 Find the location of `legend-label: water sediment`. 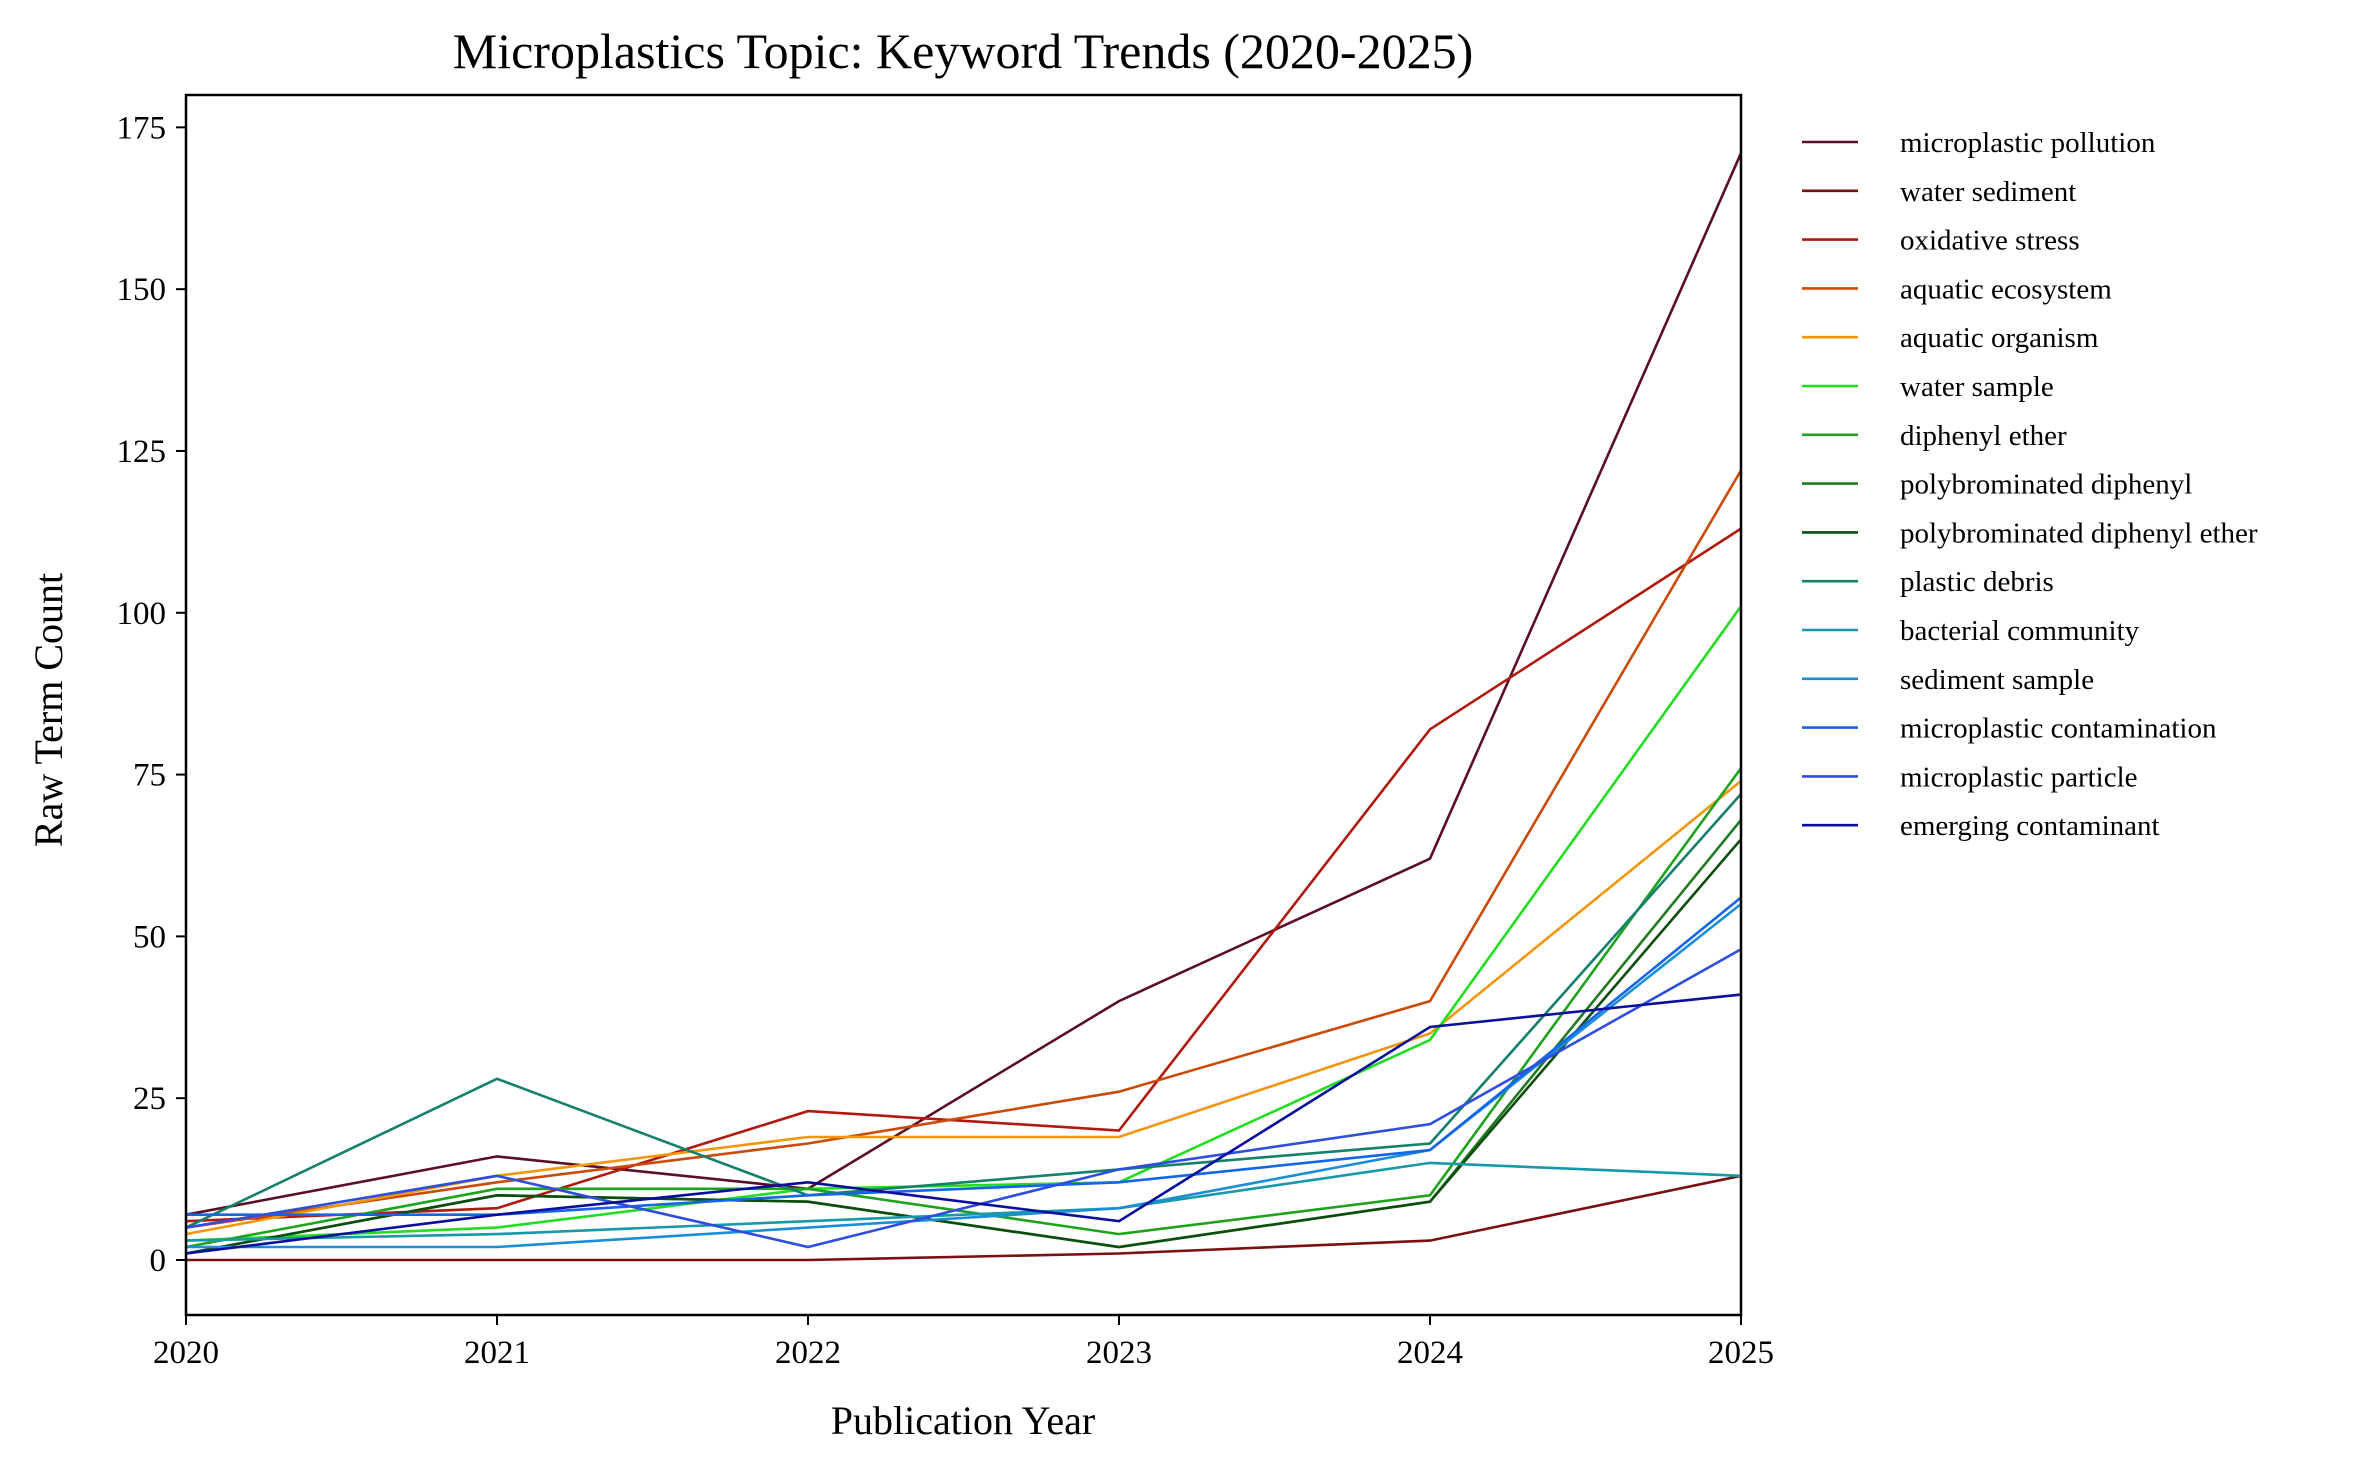

legend-label: water sediment is located at coordinates (1988, 192).